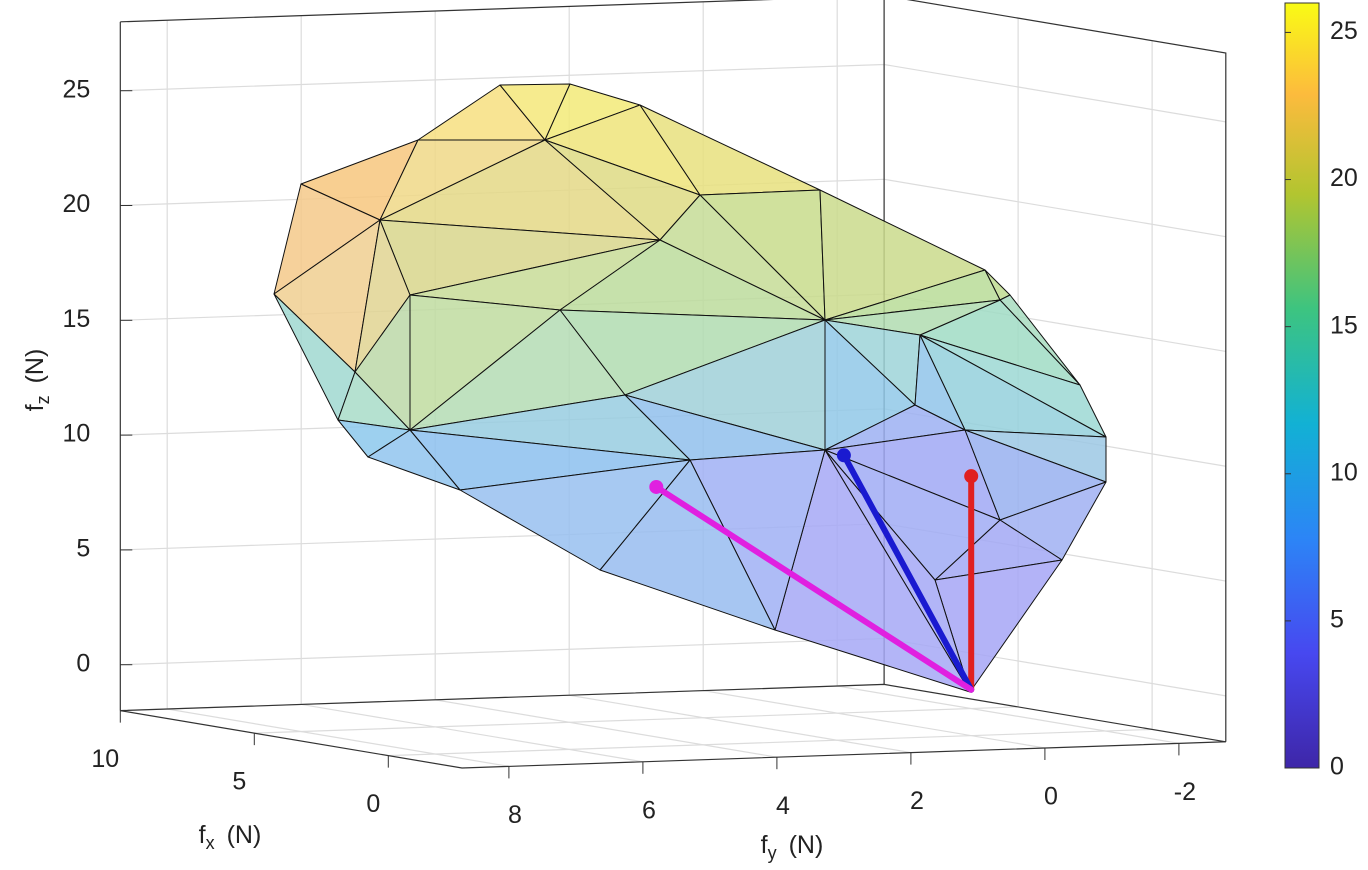 The width and height of the screenshot is (1368, 870). What do you see at coordinates (76, 434) in the screenshot?
I see `z-tick-label: 10` at bounding box center [76, 434].